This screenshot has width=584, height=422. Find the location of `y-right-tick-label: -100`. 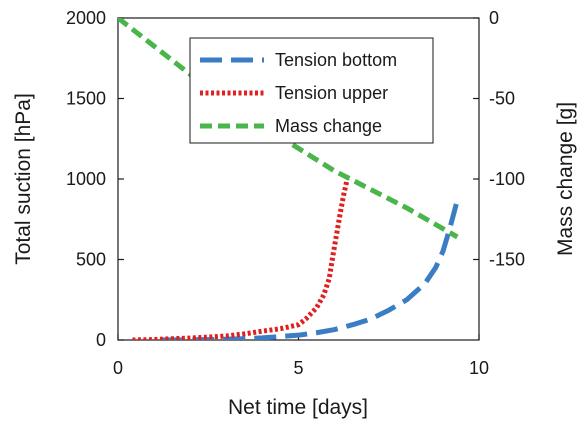

y-right-tick-label: -100 is located at coordinates (507, 179).